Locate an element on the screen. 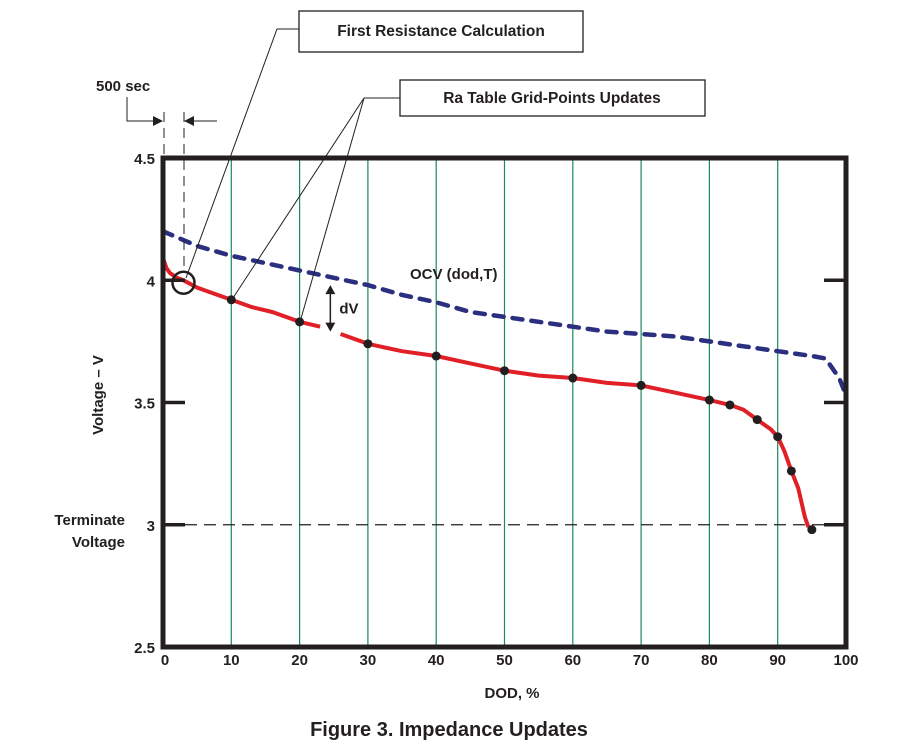 Image resolution: width=922 pixels, height=749 pixels. terminate-label-line2: Voltage is located at coordinates (98, 542).